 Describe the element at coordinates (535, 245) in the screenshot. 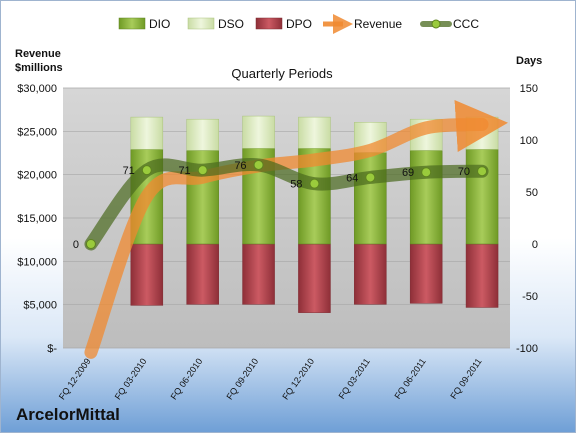

I see `right-tick-label: 0` at that location.